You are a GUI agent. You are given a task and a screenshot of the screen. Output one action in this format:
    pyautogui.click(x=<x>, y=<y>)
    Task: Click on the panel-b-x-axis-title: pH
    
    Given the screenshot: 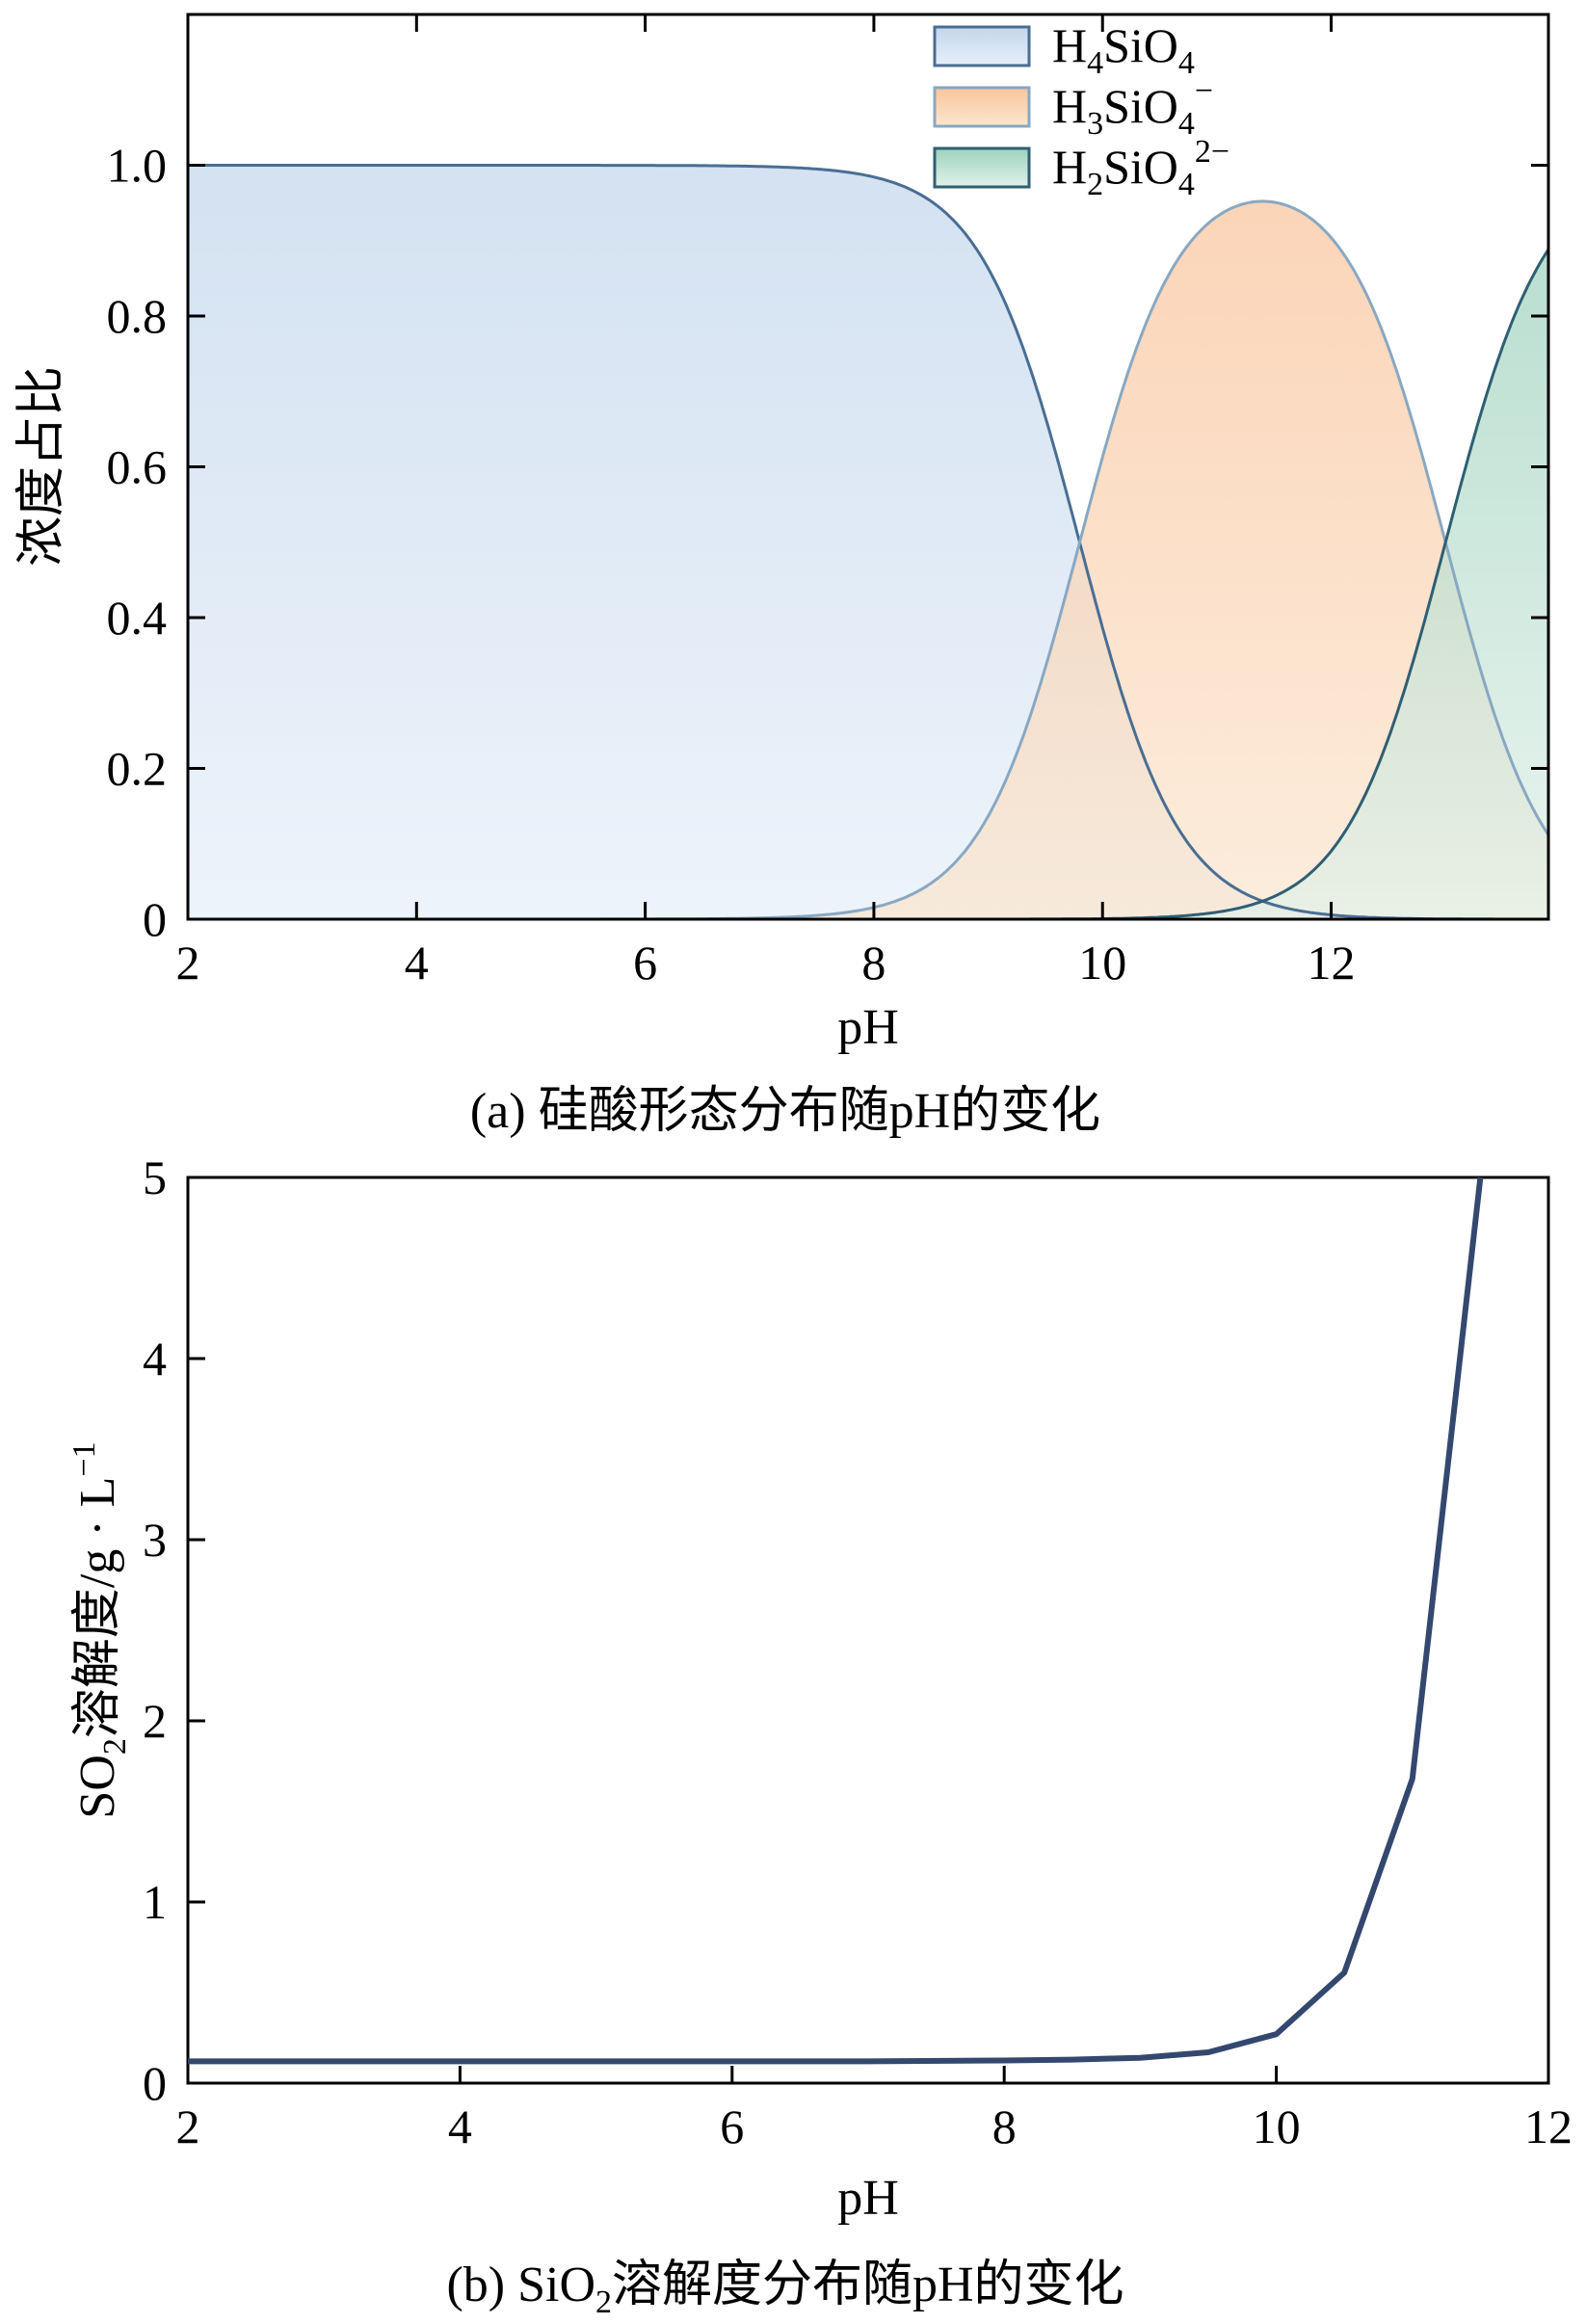 What is the action you would take?
    pyautogui.click(x=868, y=2198)
    